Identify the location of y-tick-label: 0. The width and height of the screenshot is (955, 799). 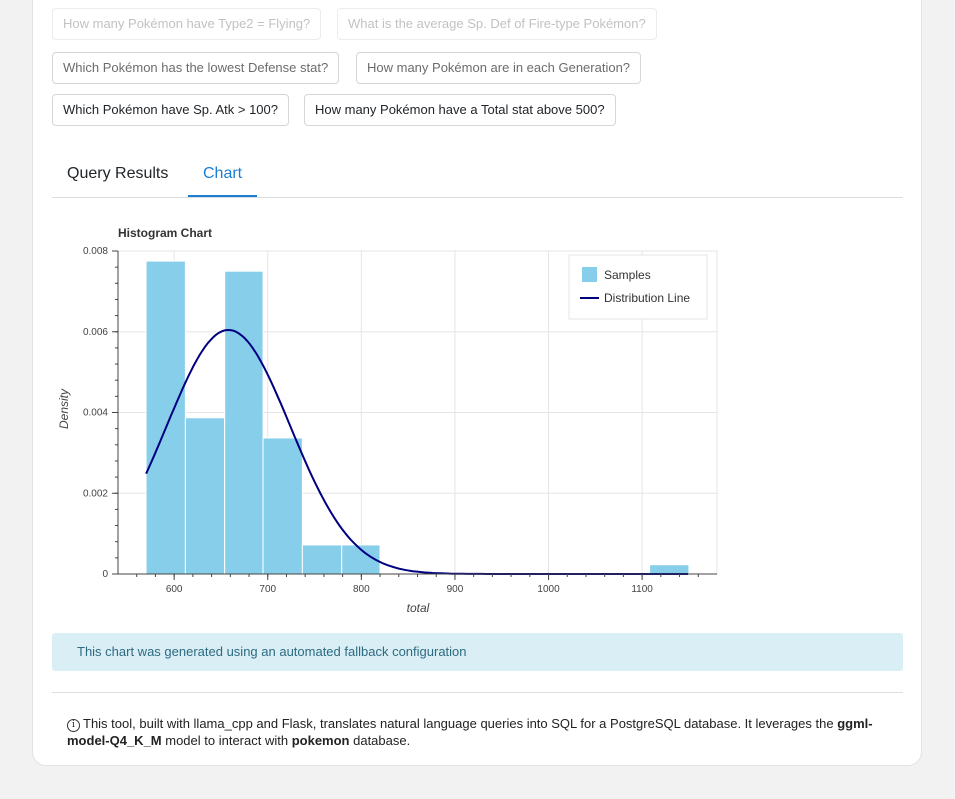
(105, 574).